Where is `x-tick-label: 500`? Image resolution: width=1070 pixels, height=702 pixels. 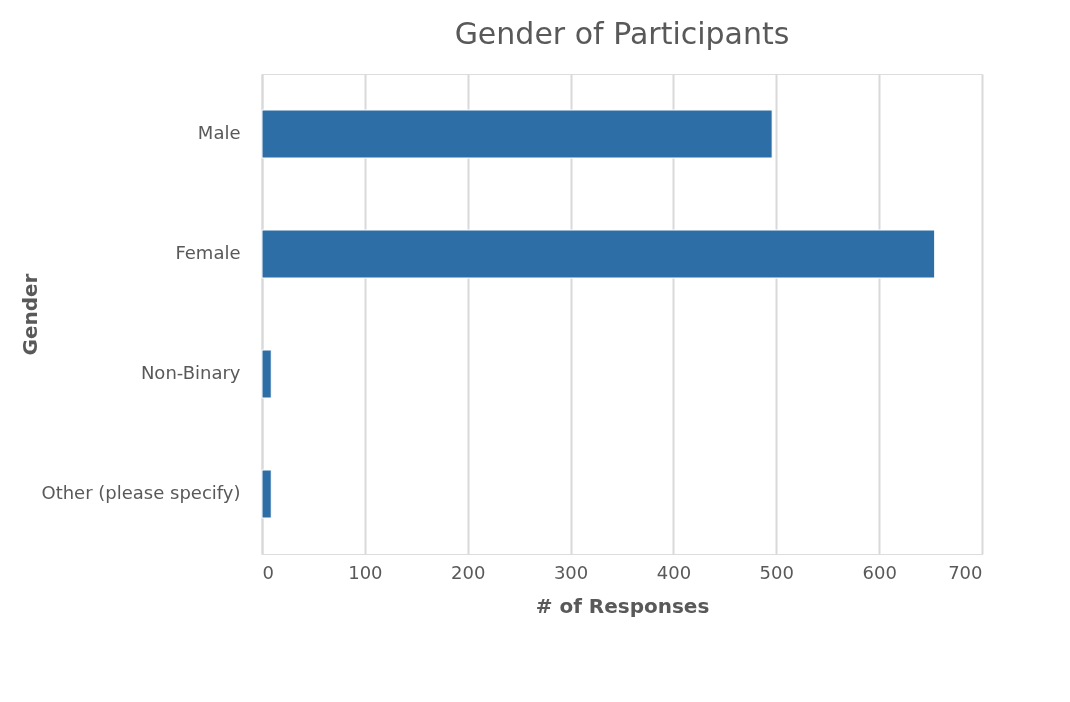 x-tick-label: 500 is located at coordinates (776, 572).